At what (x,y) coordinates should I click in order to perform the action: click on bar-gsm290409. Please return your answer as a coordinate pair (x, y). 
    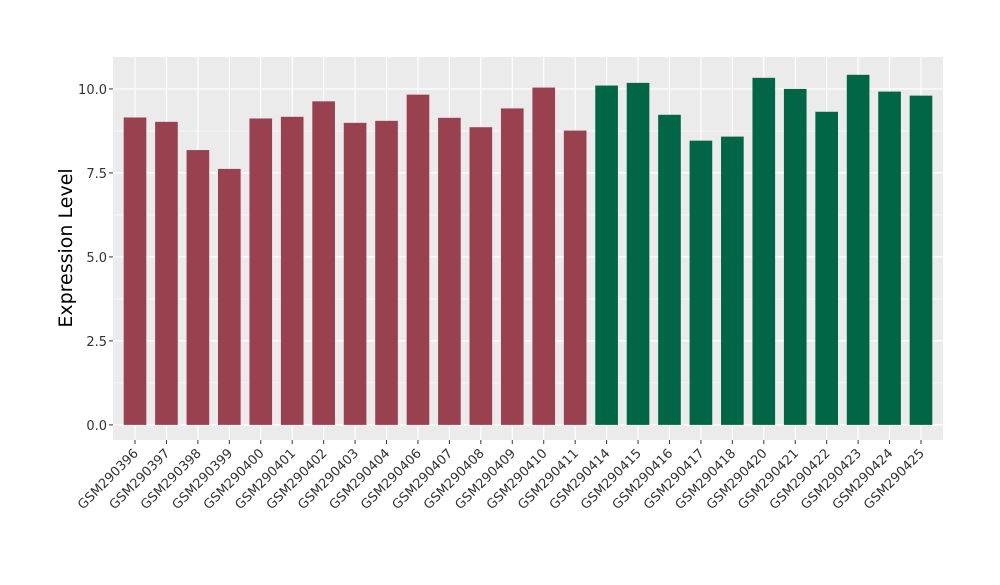
    Looking at the image, I should click on (512, 266).